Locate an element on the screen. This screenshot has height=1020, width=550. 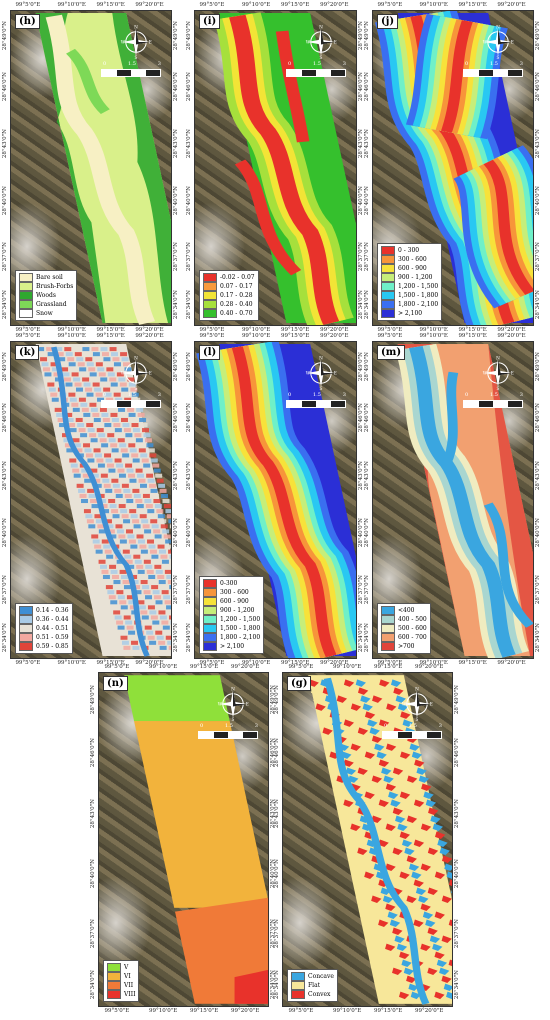
legend-label: 1,200 - 1,500 is located at coordinates (418, 286).